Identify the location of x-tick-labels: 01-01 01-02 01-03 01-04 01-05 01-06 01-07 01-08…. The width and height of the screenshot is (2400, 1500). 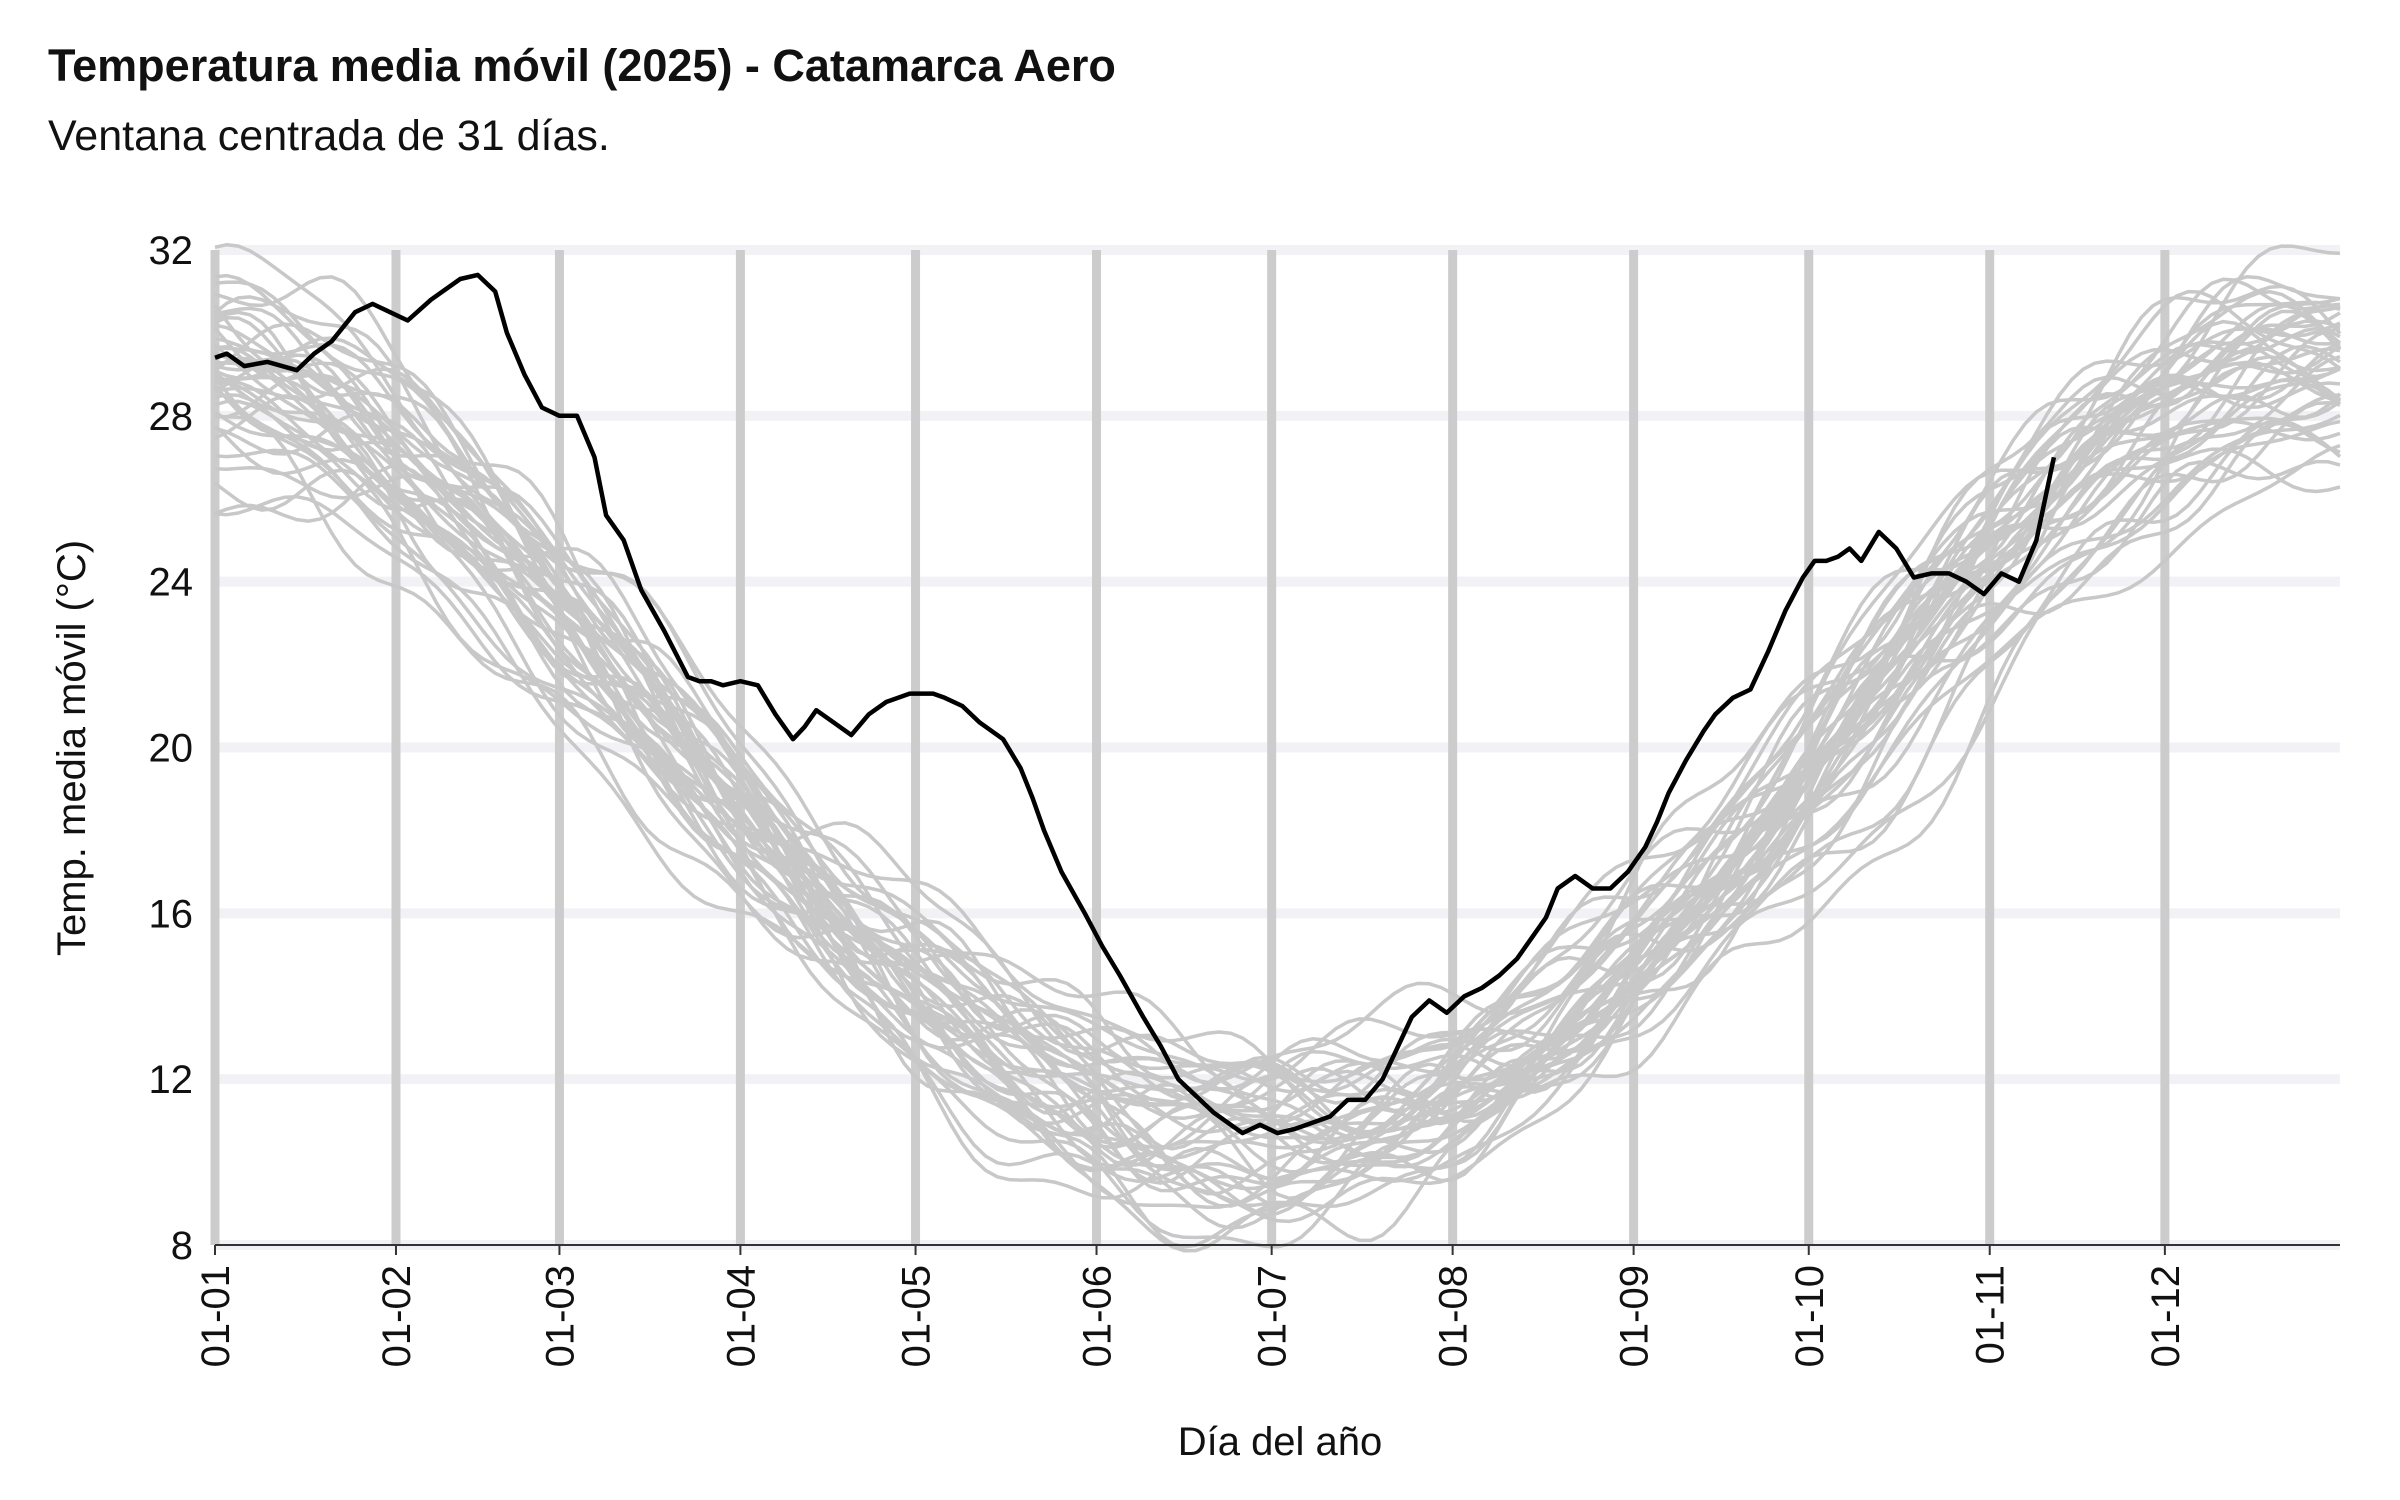
(1191, 1306).